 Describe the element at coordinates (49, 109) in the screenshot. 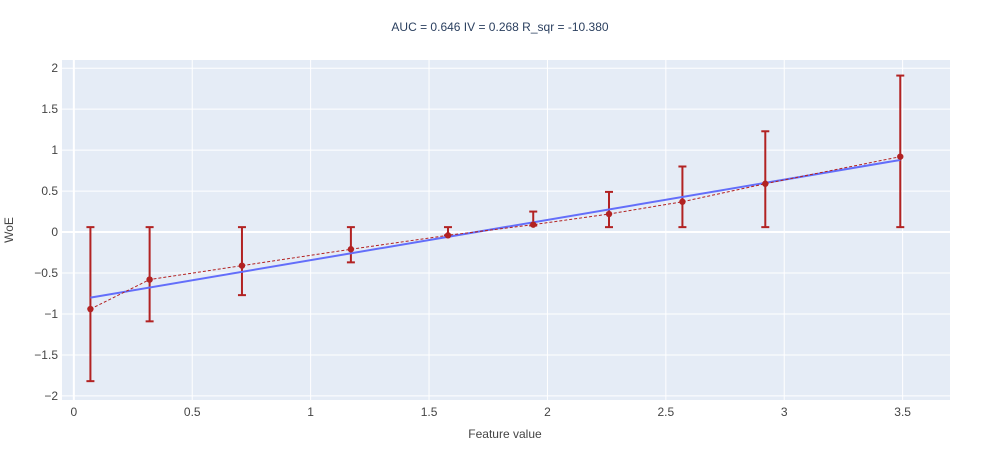

I see `y-tick-label: 1.5` at that location.